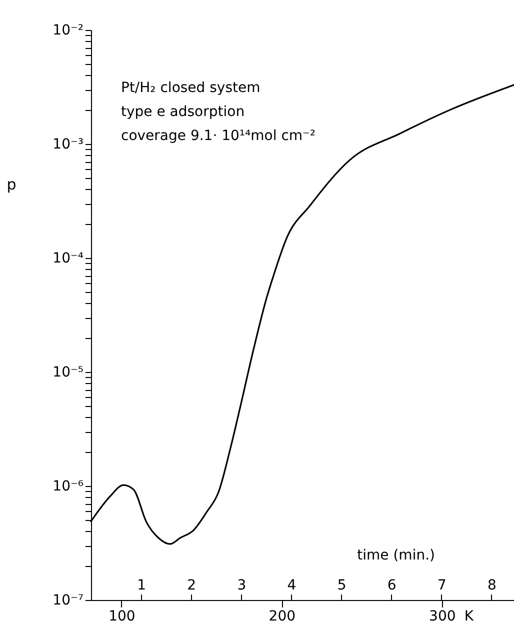 The height and width of the screenshot is (629, 514). I want to click on y-tick-label: 10⁻⁴, so click(68, 258).